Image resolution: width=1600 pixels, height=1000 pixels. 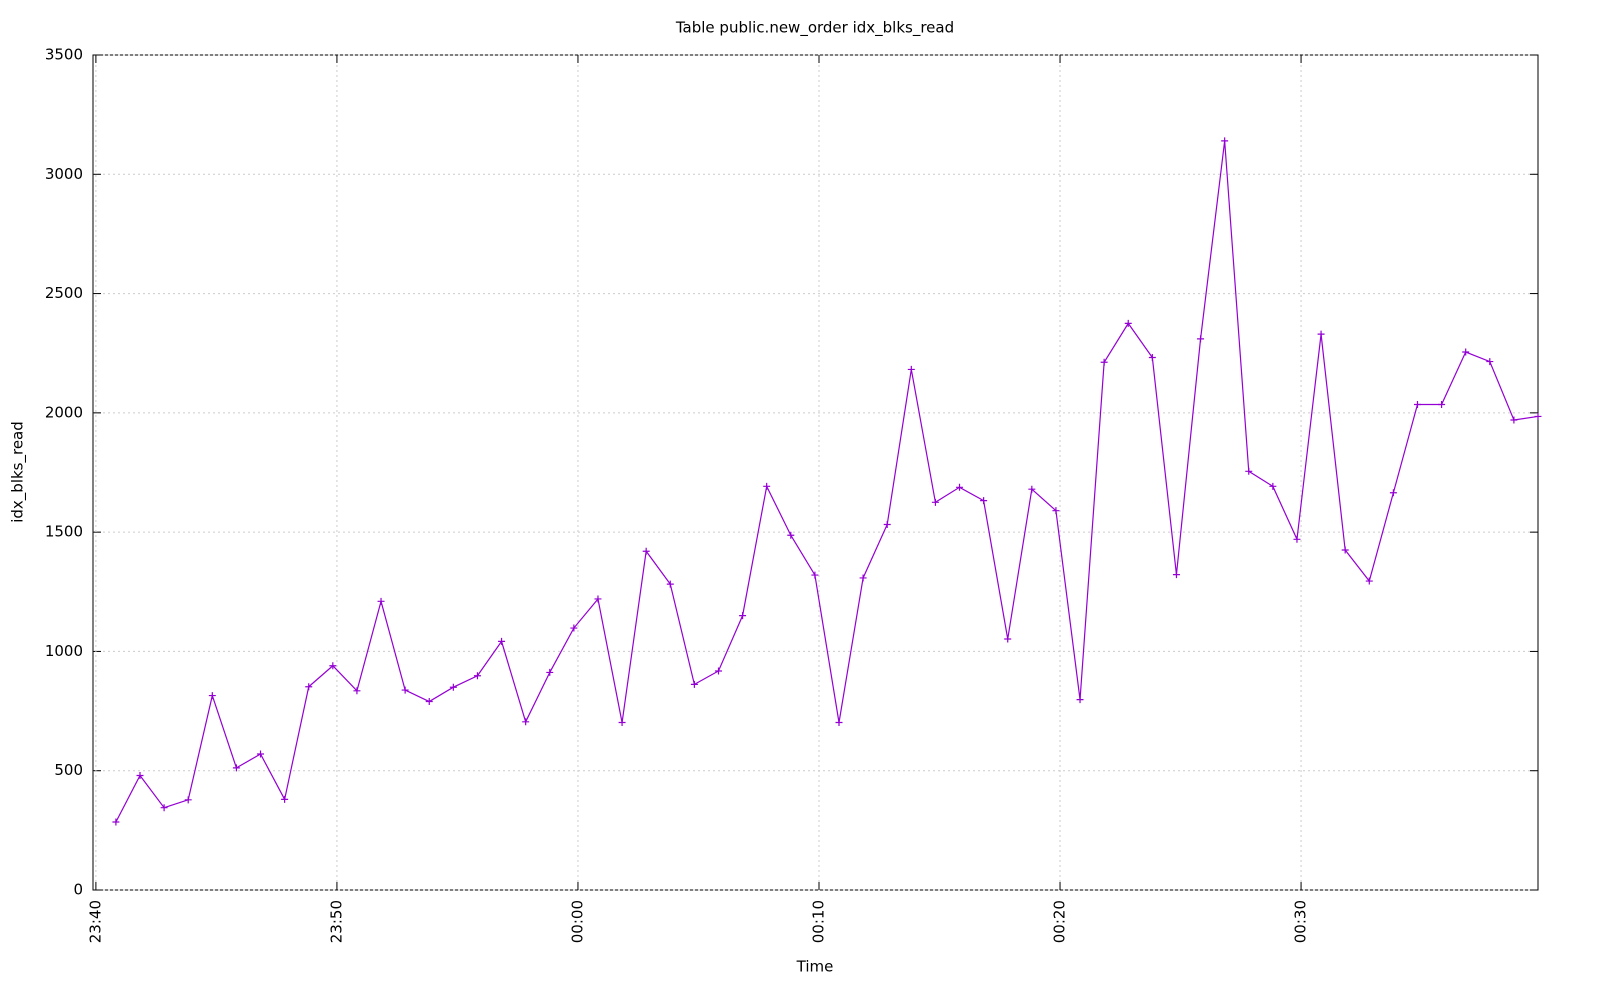 What do you see at coordinates (64, 651) in the screenshot?
I see `y-tick-label: 1000` at bounding box center [64, 651].